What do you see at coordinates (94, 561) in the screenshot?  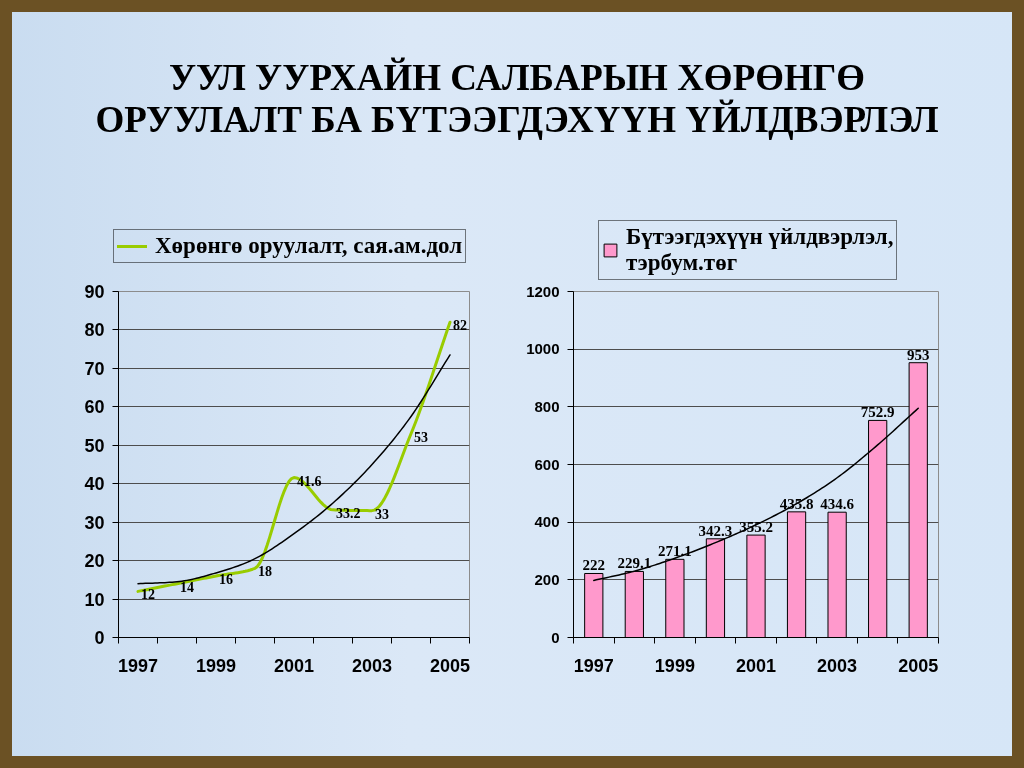 I see `y-tick-label: 20` at bounding box center [94, 561].